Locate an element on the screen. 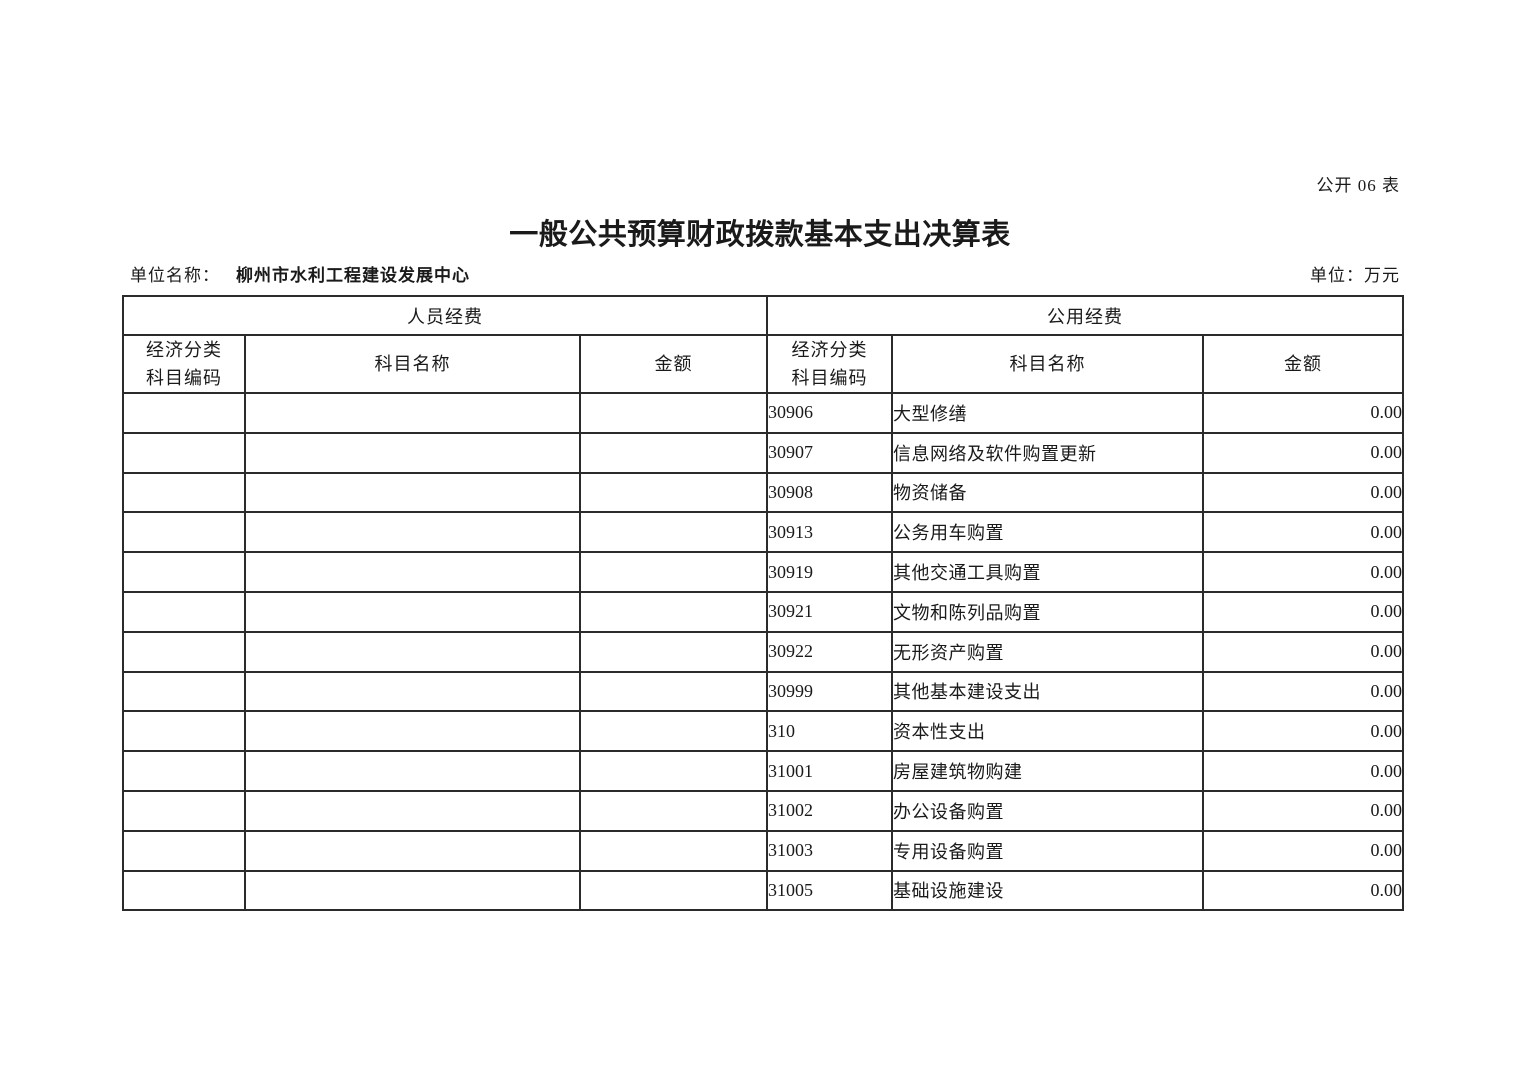  public-code-cell: 30907 is located at coordinates (829, 452).